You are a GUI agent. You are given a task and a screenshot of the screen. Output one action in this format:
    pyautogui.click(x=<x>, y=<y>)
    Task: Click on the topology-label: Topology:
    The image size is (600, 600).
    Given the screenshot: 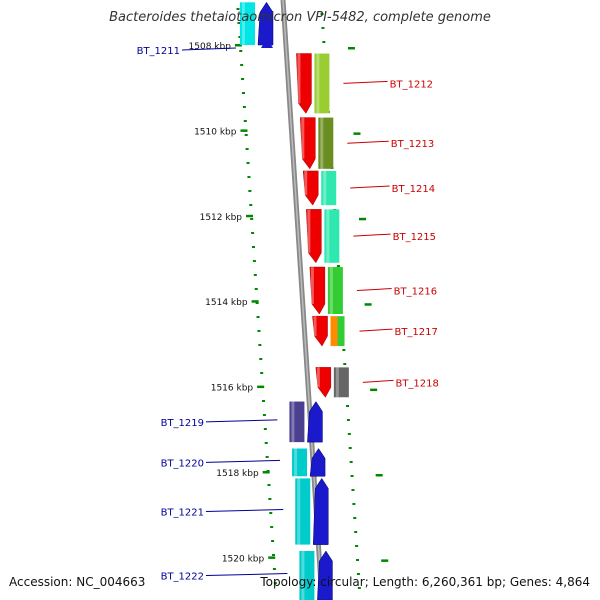 What is the action you would take?
    pyautogui.click(x=288, y=582)
    